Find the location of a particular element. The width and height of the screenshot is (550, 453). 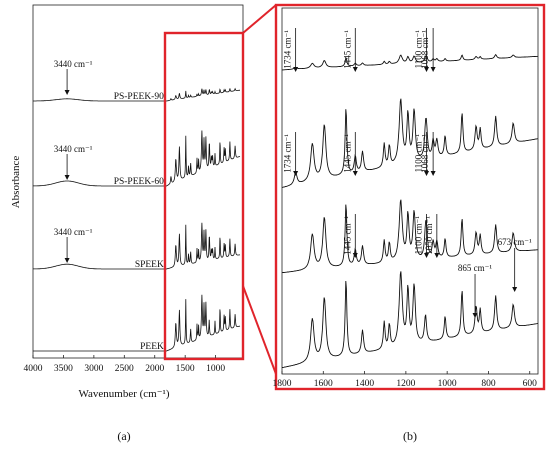

panel-b-x-tick-label: 1400 is located at coordinates (364, 384).